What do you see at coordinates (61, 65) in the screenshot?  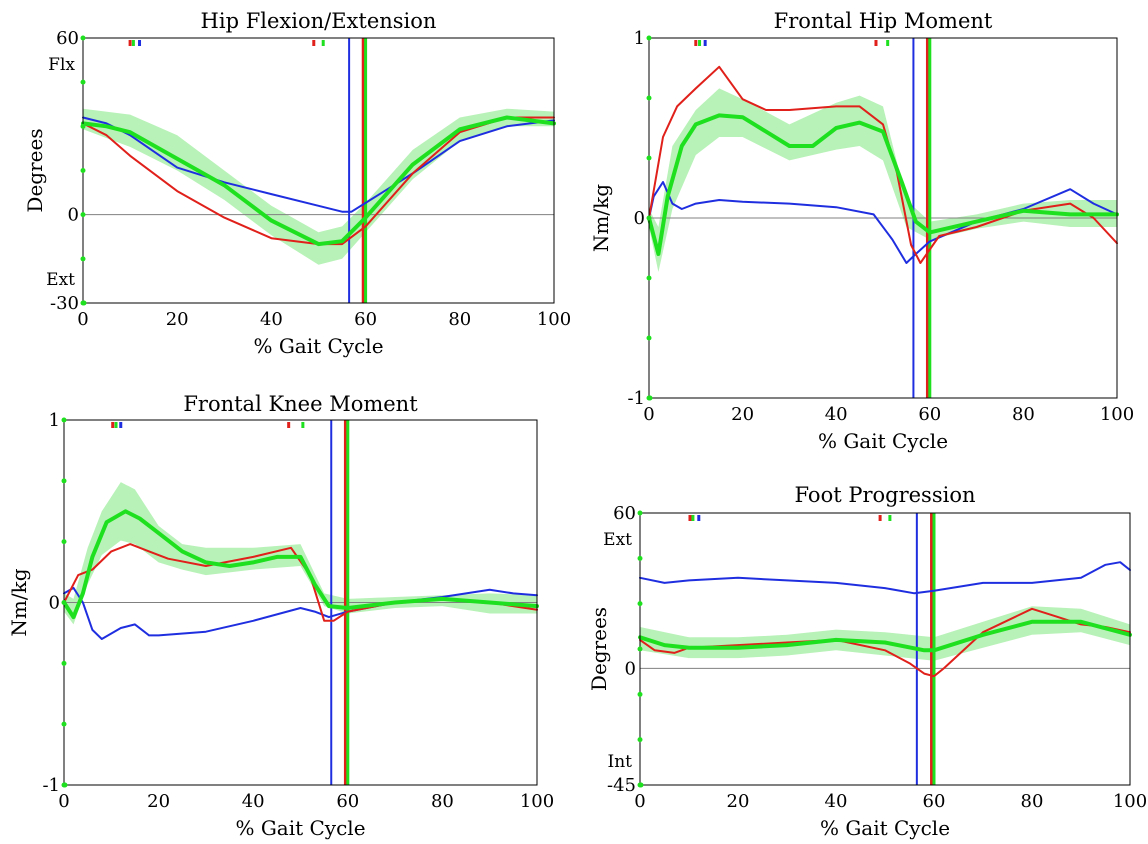 I see `upper-direction-label: Flx` at bounding box center [61, 65].